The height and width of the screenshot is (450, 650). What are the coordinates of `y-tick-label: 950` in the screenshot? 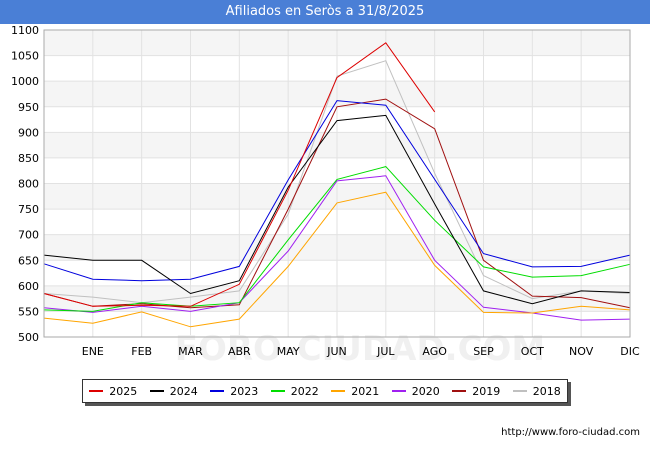 It's located at (28, 107).